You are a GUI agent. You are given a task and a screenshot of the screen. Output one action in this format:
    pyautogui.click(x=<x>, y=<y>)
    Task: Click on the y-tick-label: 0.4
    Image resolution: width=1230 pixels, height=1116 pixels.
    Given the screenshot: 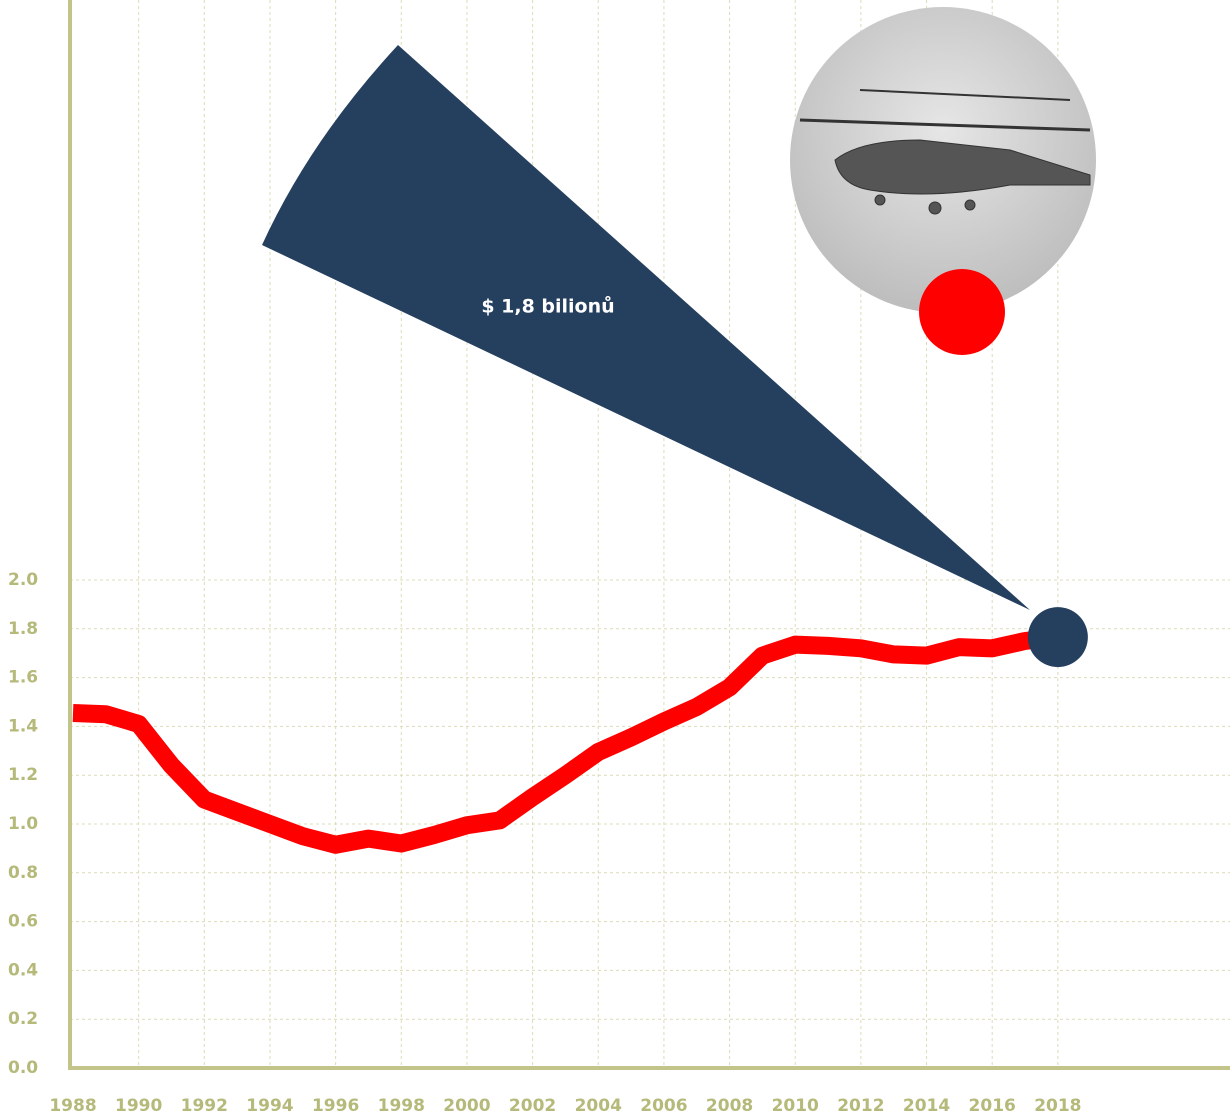 What is the action you would take?
    pyautogui.click(x=23, y=970)
    